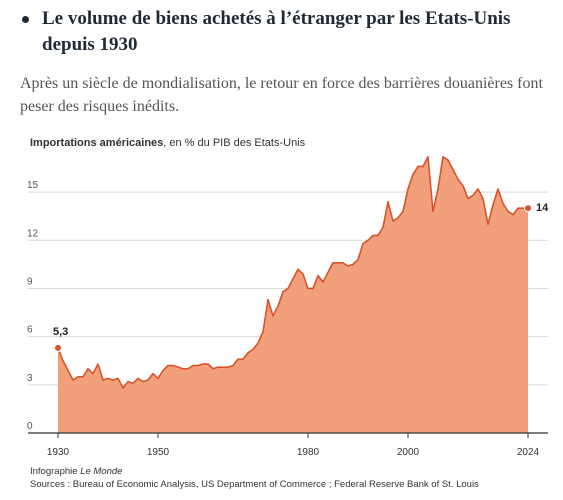 The width and height of the screenshot is (563, 500). Describe the element at coordinates (55, 471) in the screenshot. I see `credit-prefix: Infographie` at that location.